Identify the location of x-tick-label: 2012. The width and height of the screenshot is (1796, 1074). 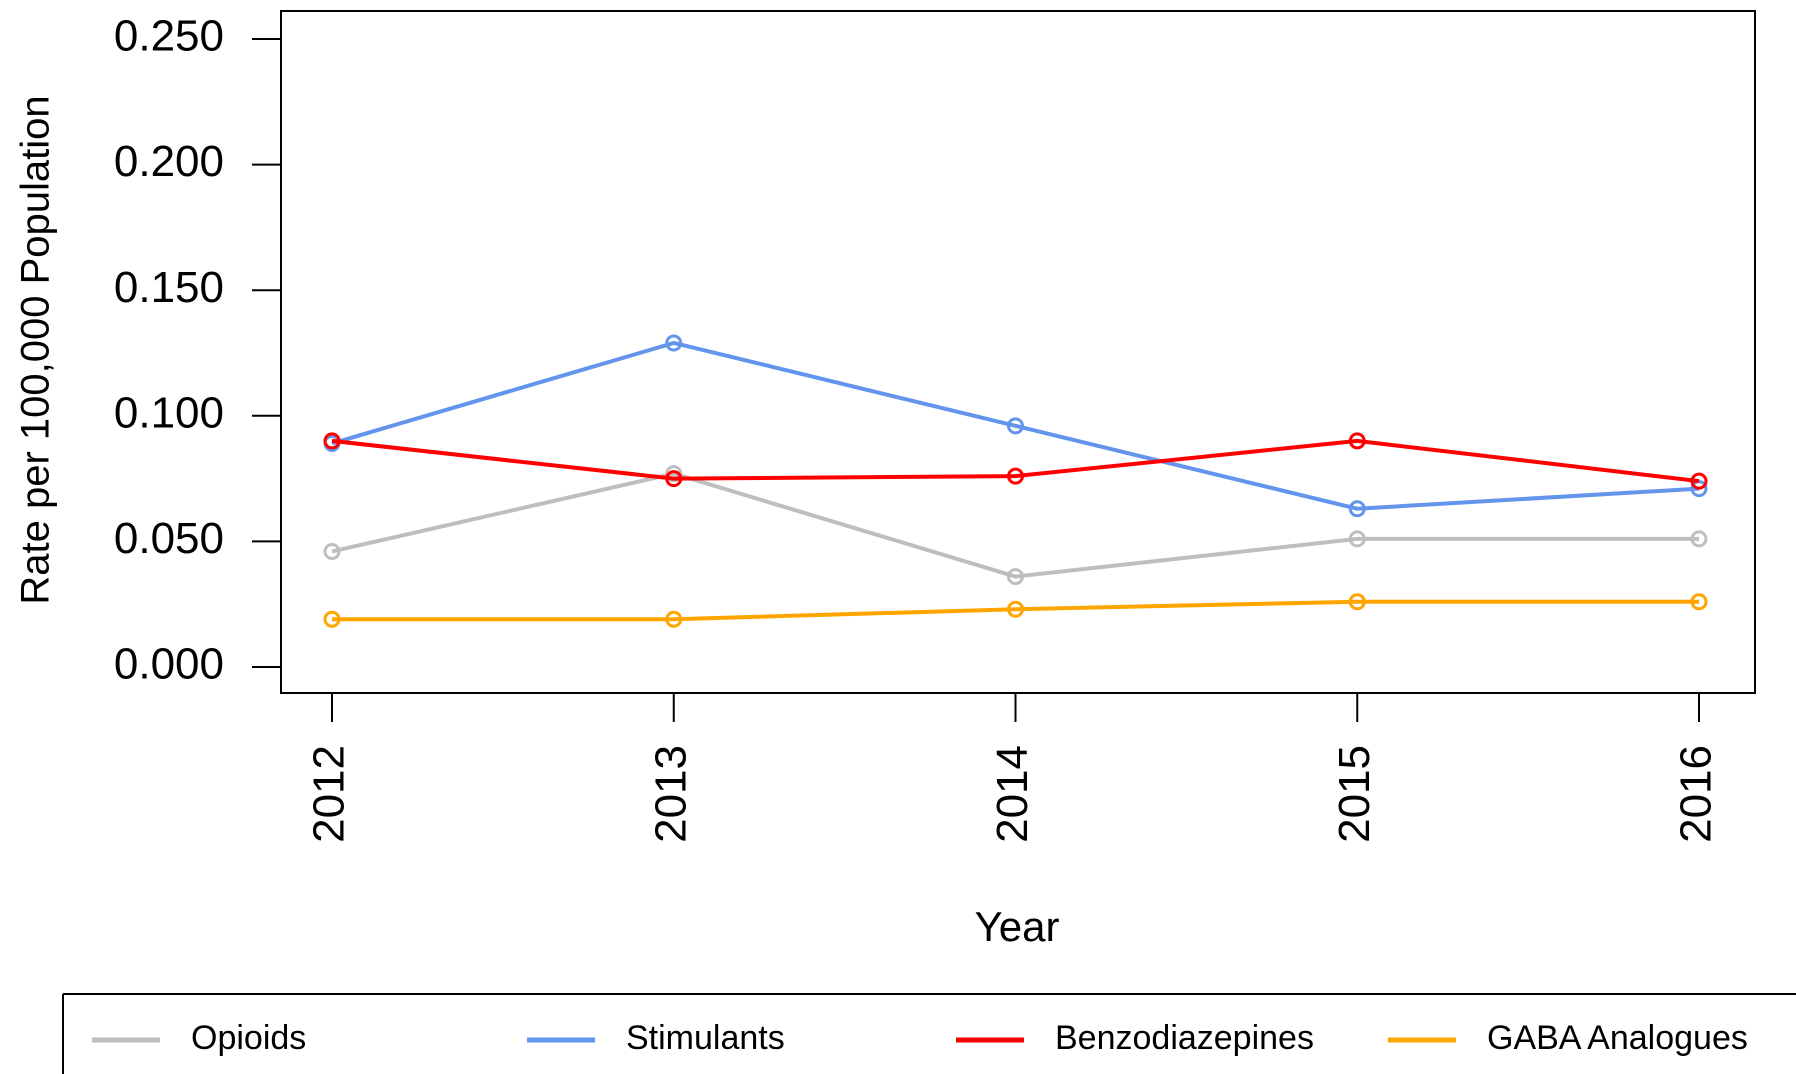
(329, 794).